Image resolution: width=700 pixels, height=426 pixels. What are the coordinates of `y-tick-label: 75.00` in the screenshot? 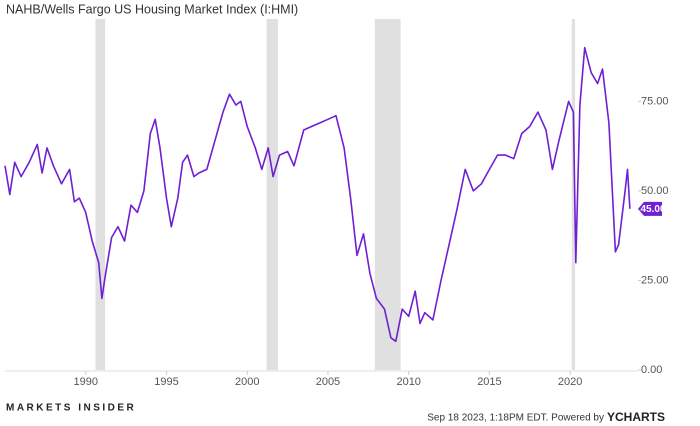 It's located at (655, 101).